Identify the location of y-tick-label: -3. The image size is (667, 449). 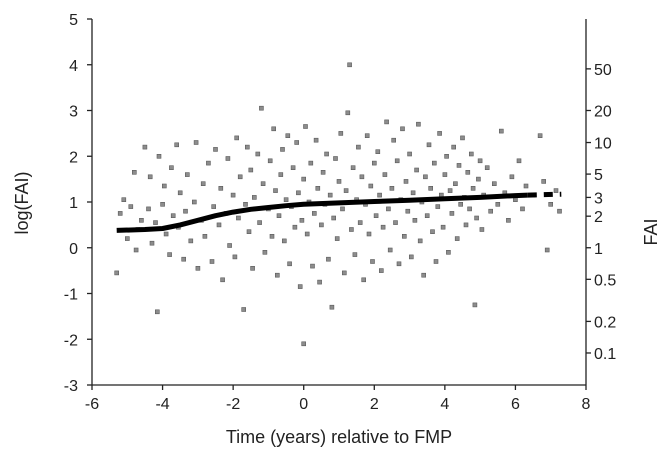
(71, 386).